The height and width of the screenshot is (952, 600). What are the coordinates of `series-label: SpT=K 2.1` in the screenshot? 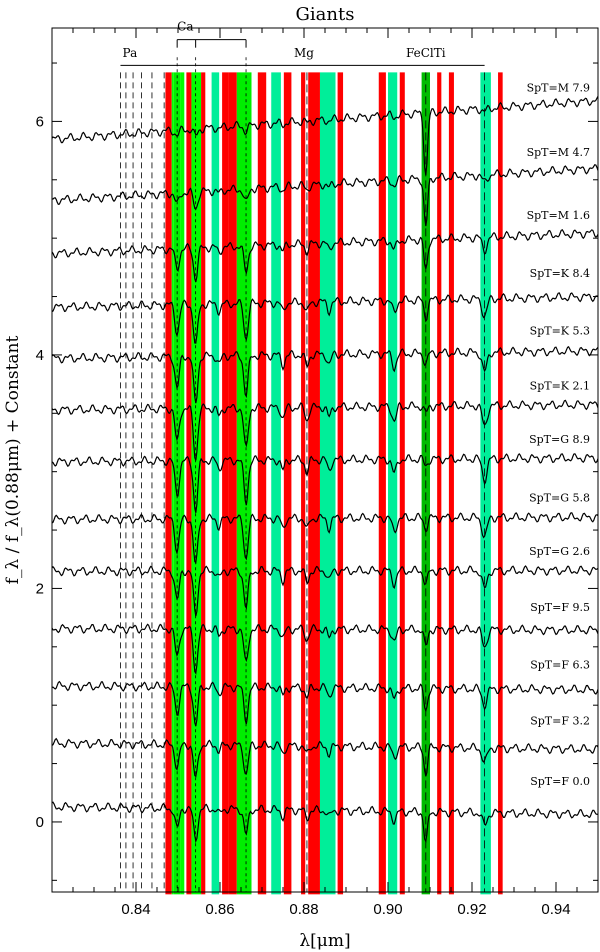 It's located at (560, 385).